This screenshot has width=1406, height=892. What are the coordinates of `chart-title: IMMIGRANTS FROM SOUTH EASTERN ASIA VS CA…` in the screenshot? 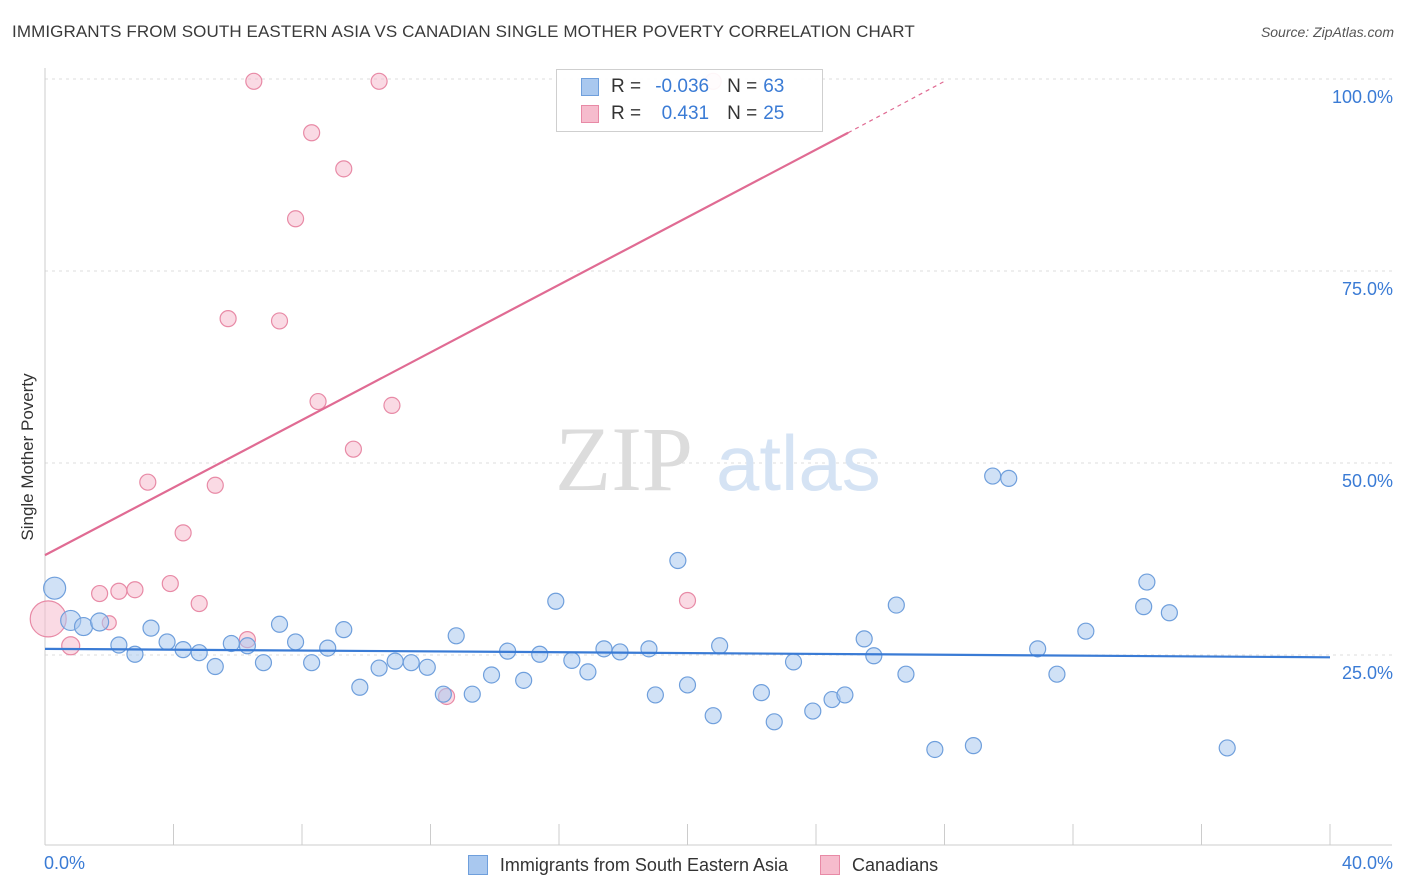 It's located at (463, 31).